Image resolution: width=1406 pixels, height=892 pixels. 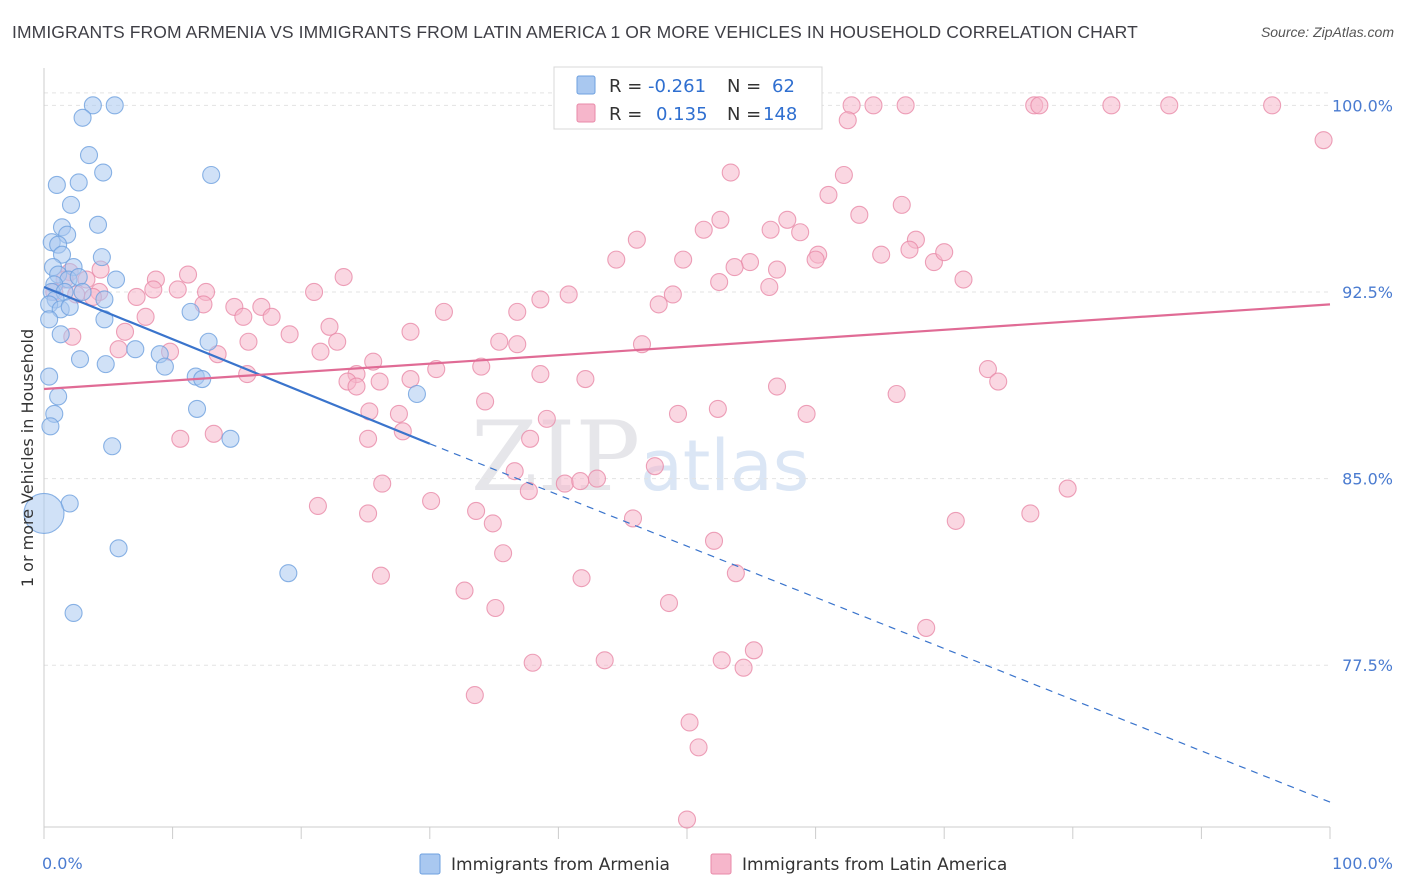 What do you see at coordinates (1362, 863) in the screenshot?
I see `x-tick-label-1: 100.0%` at bounding box center [1362, 863].